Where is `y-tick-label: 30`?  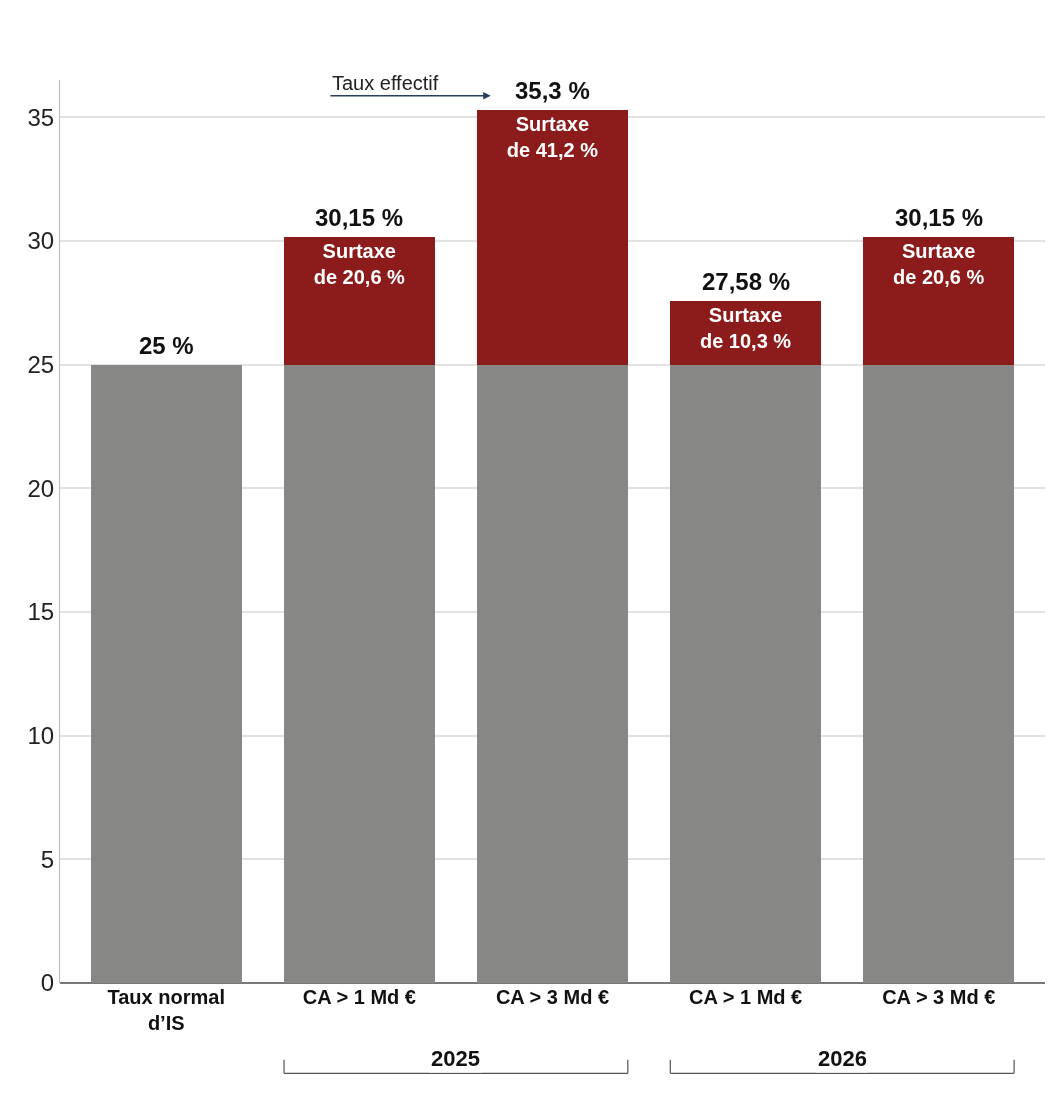 y-tick-label: 30 is located at coordinates (41, 241).